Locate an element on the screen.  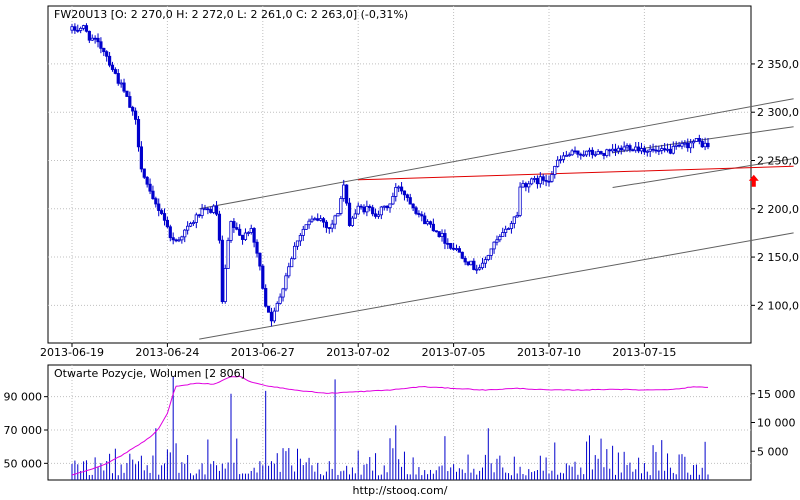
volume-y-tick-label: 5 000 is located at coordinates (773, 451).